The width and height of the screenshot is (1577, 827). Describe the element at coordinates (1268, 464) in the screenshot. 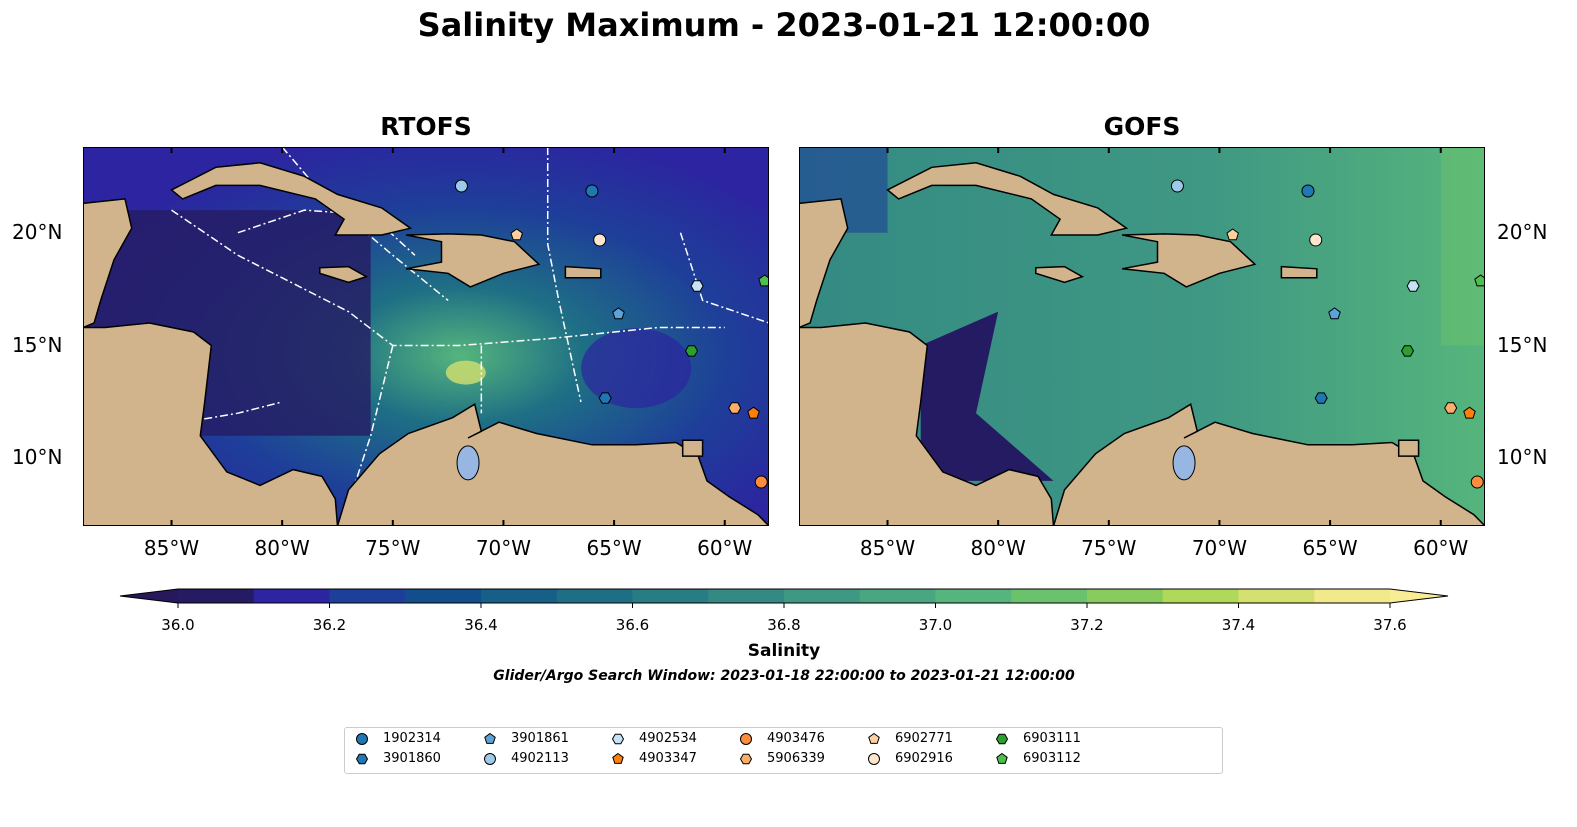

I see `land-south-america` at that location.